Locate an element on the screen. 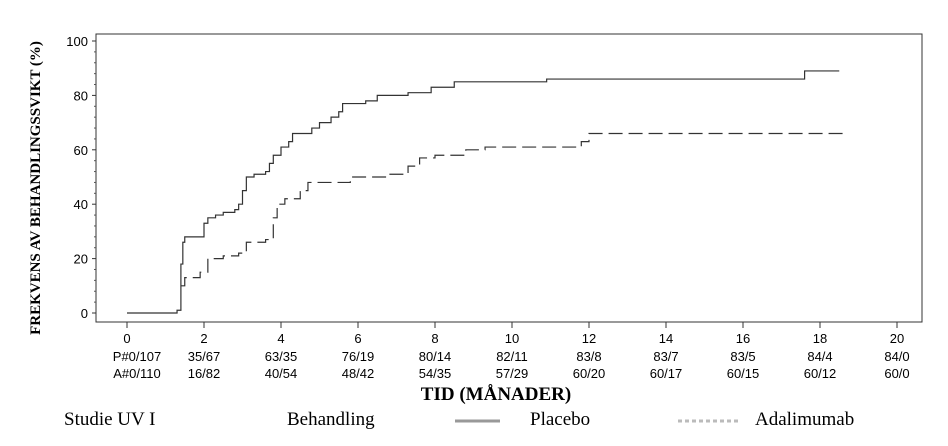 This screenshot has width=948, height=446. legend-placebo-label: Placebo is located at coordinates (560, 419).